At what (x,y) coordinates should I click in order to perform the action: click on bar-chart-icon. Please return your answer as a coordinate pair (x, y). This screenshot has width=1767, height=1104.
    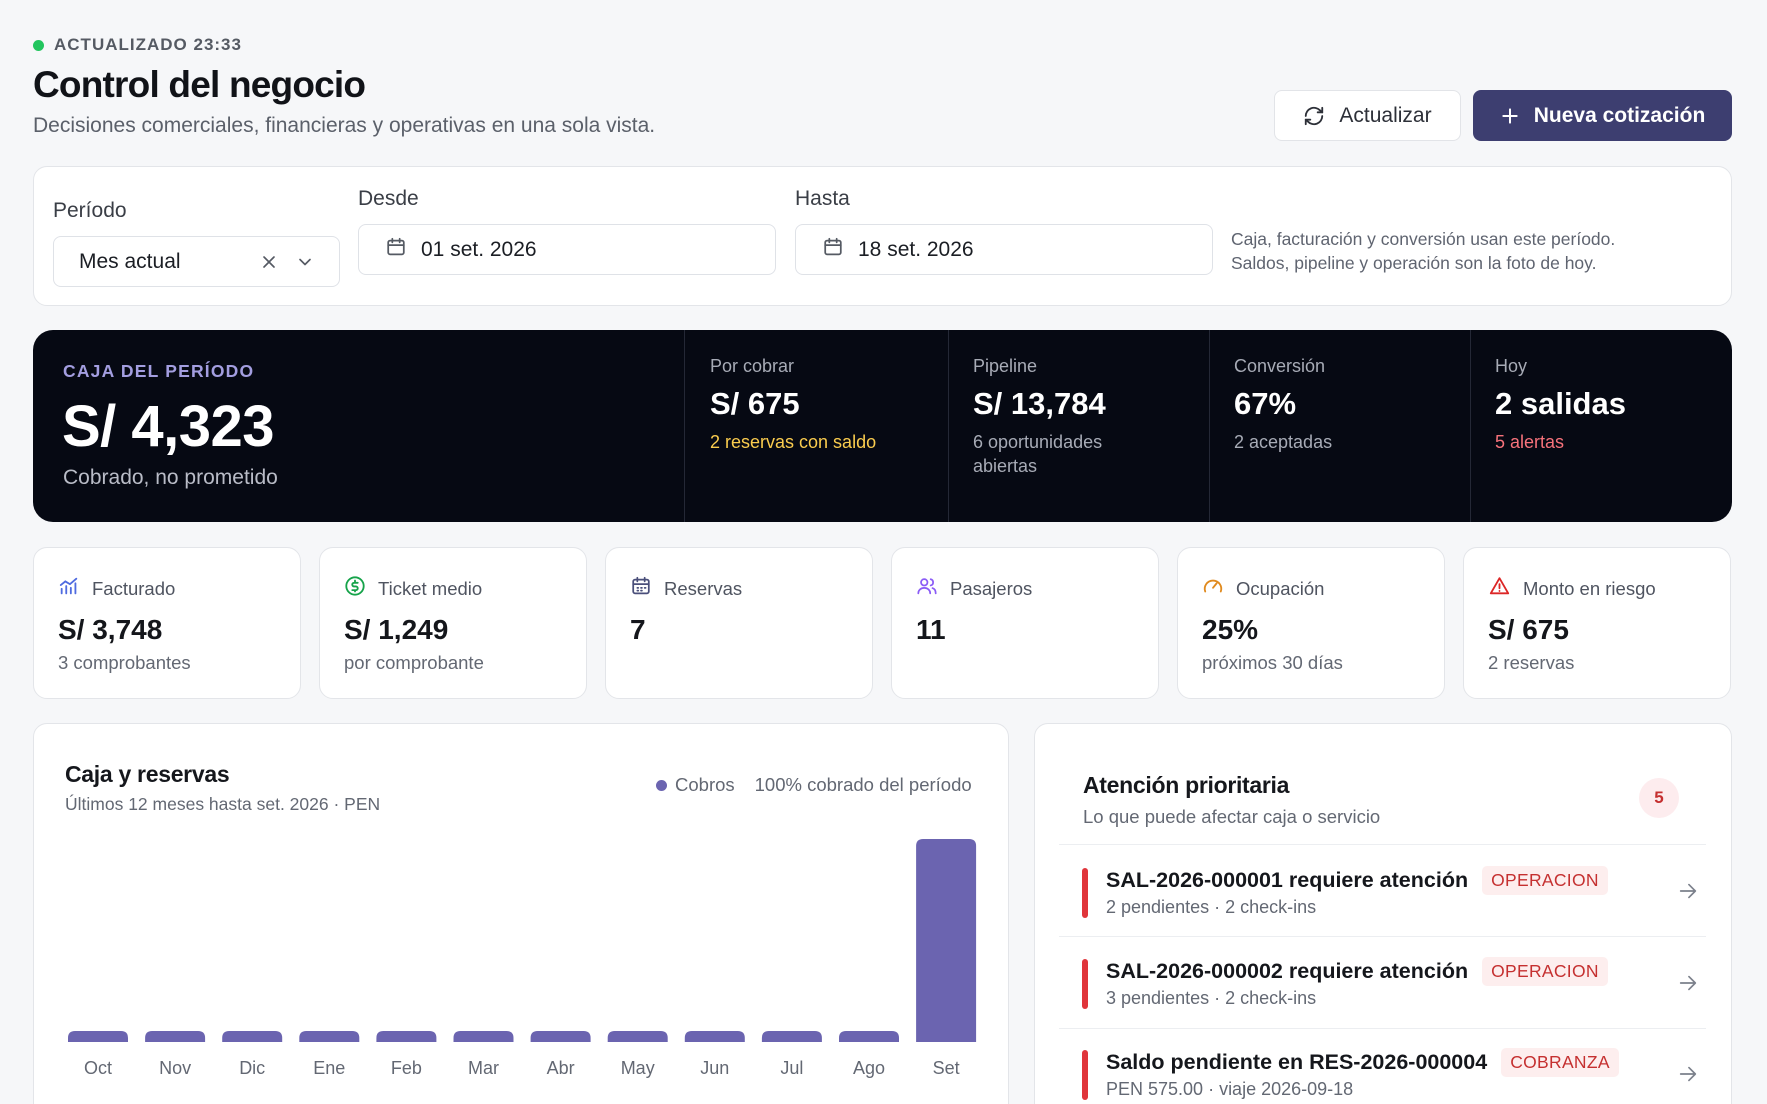
    Looking at the image, I should click on (69, 588).